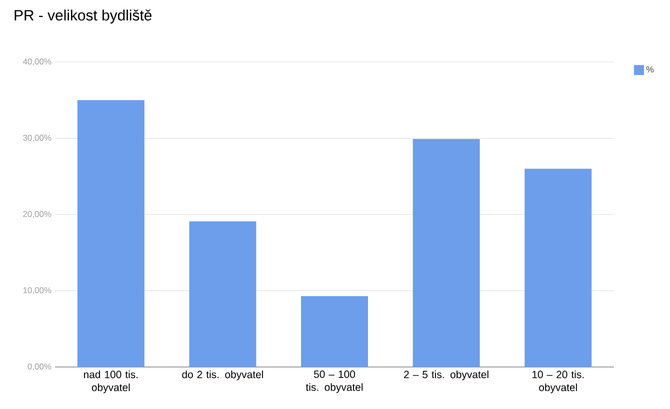  I want to click on y-tick-label: 30,00%, so click(37, 138).